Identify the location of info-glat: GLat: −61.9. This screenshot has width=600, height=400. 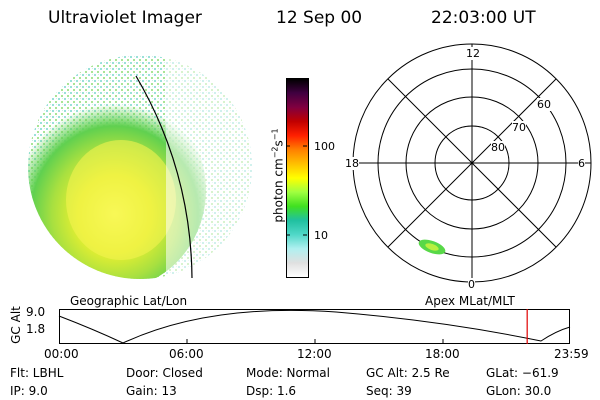
(522, 373).